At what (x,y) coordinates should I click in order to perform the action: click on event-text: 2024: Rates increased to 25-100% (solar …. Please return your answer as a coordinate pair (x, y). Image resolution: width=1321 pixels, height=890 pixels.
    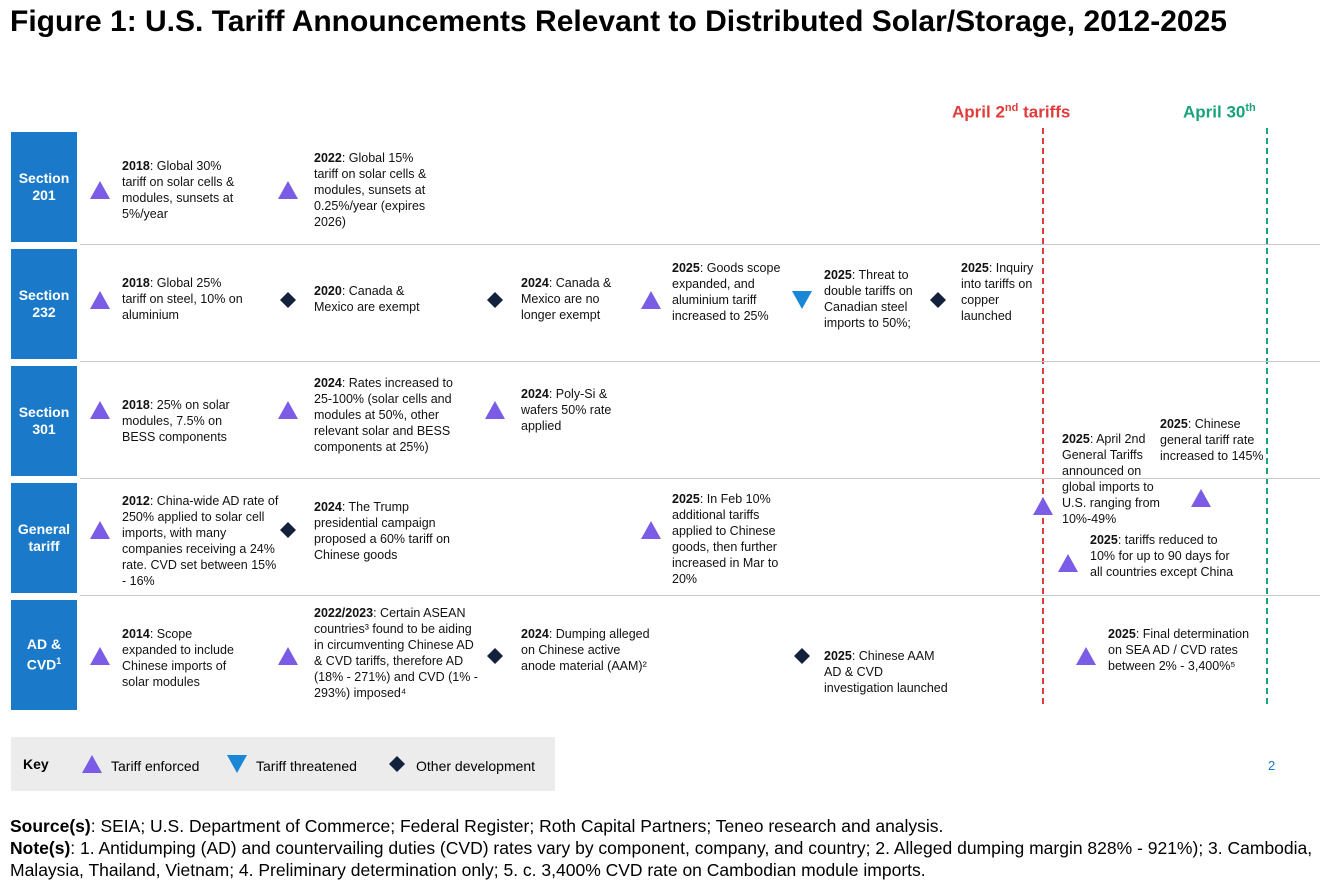
    Looking at the image, I should click on (383, 415).